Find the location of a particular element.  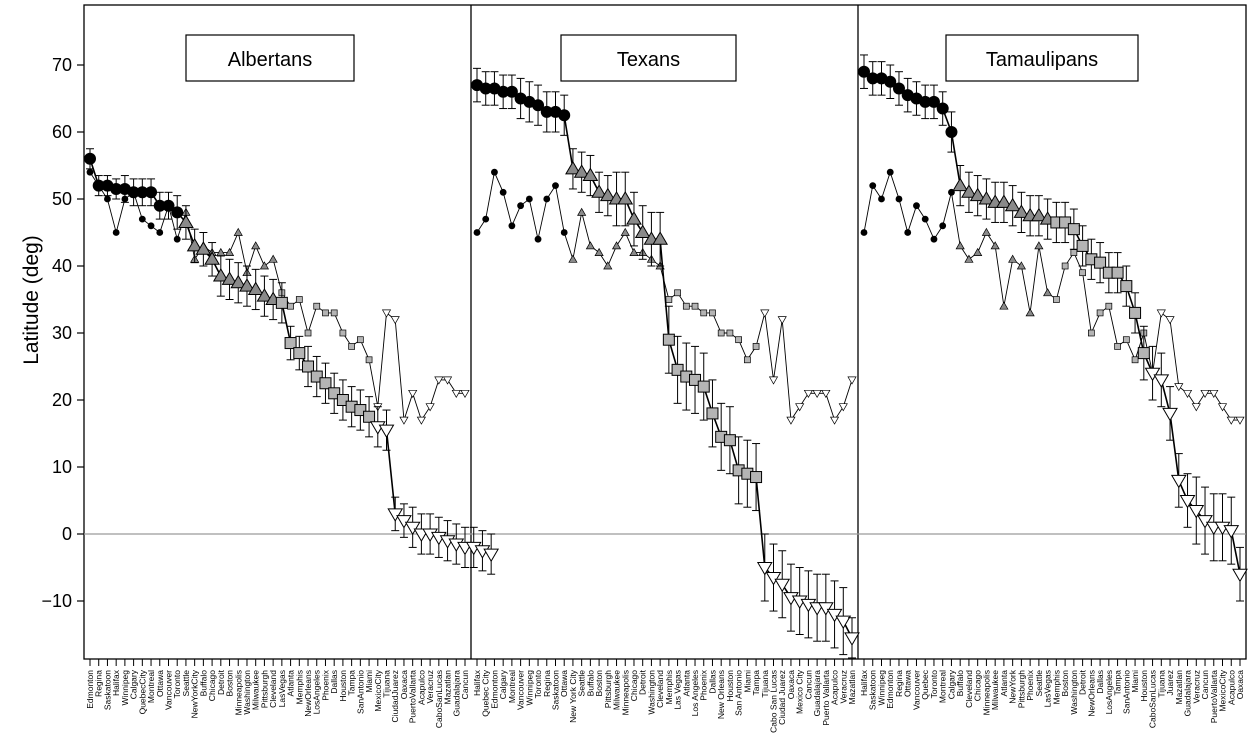

city-label: Pittsburgh is located at coordinates (1021, 689).